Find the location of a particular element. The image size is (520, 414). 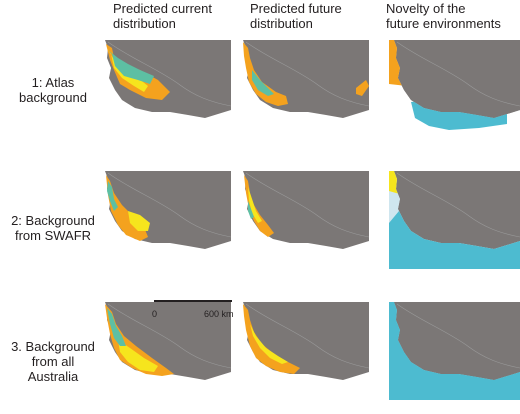

map-current-row2 is located at coordinates (165, 220).